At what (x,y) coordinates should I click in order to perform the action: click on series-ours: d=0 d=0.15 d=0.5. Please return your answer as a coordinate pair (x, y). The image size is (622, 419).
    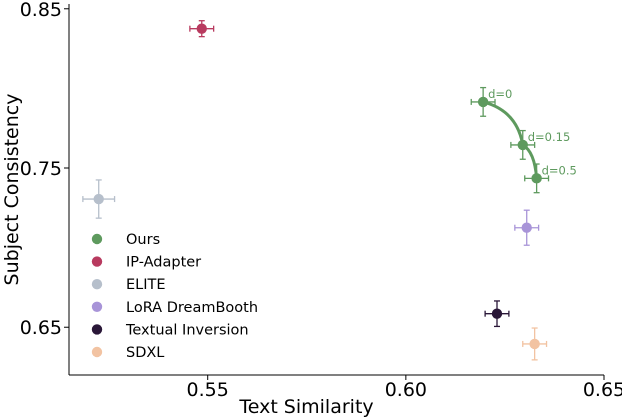
    Looking at the image, I should click on (523, 140).